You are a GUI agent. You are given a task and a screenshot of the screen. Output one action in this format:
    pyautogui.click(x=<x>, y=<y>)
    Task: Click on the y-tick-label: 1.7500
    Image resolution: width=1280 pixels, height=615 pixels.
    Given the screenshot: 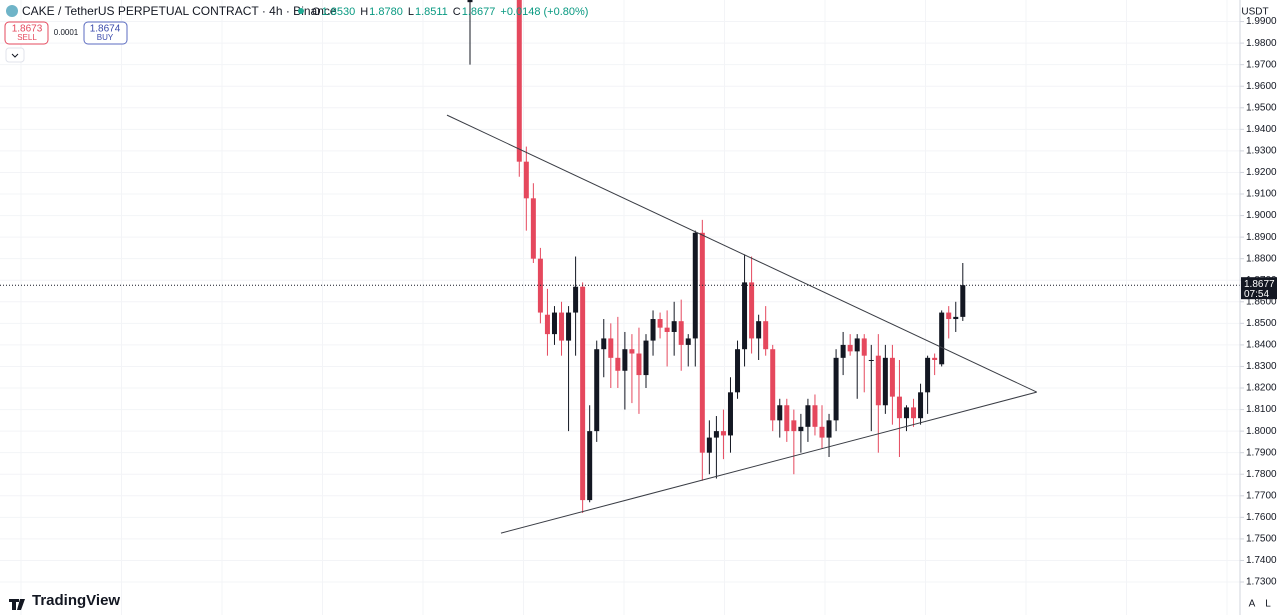 What is the action you would take?
    pyautogui.click(x=1261, y=539)
    